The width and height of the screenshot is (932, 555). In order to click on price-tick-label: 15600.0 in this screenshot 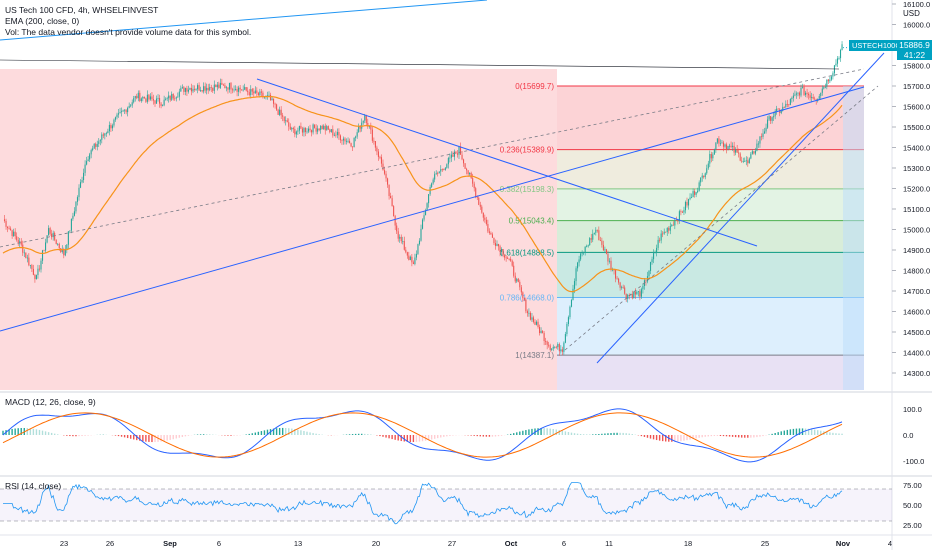, I will do `click(916, 107)`.